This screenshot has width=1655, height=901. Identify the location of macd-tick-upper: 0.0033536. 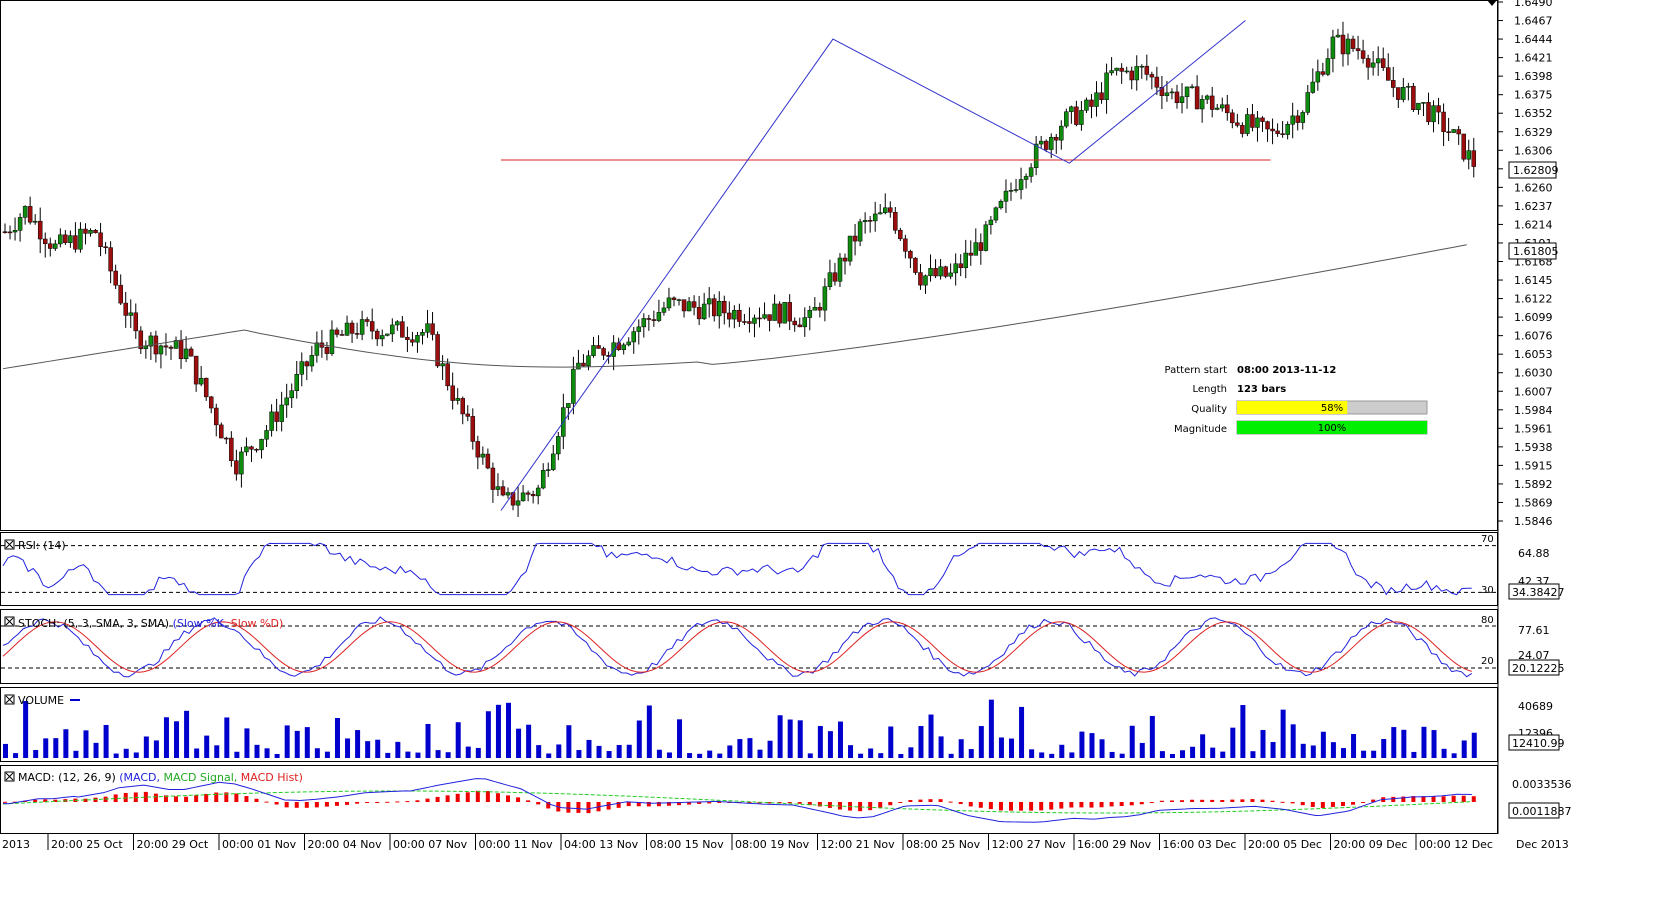
(1542, 784).